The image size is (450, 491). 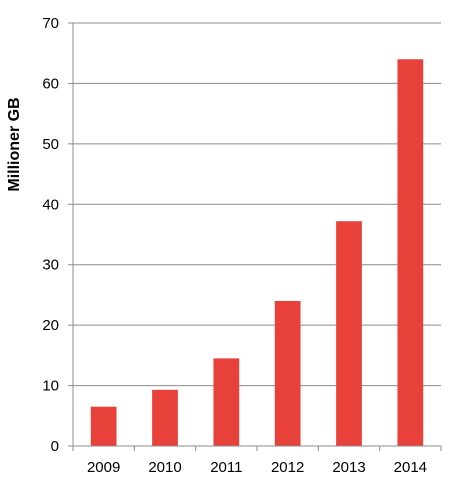 What do you see at coordinates (55, 446) in the screenshot?
I see `y-tick-label: 0` at bounding box center [55, 446].